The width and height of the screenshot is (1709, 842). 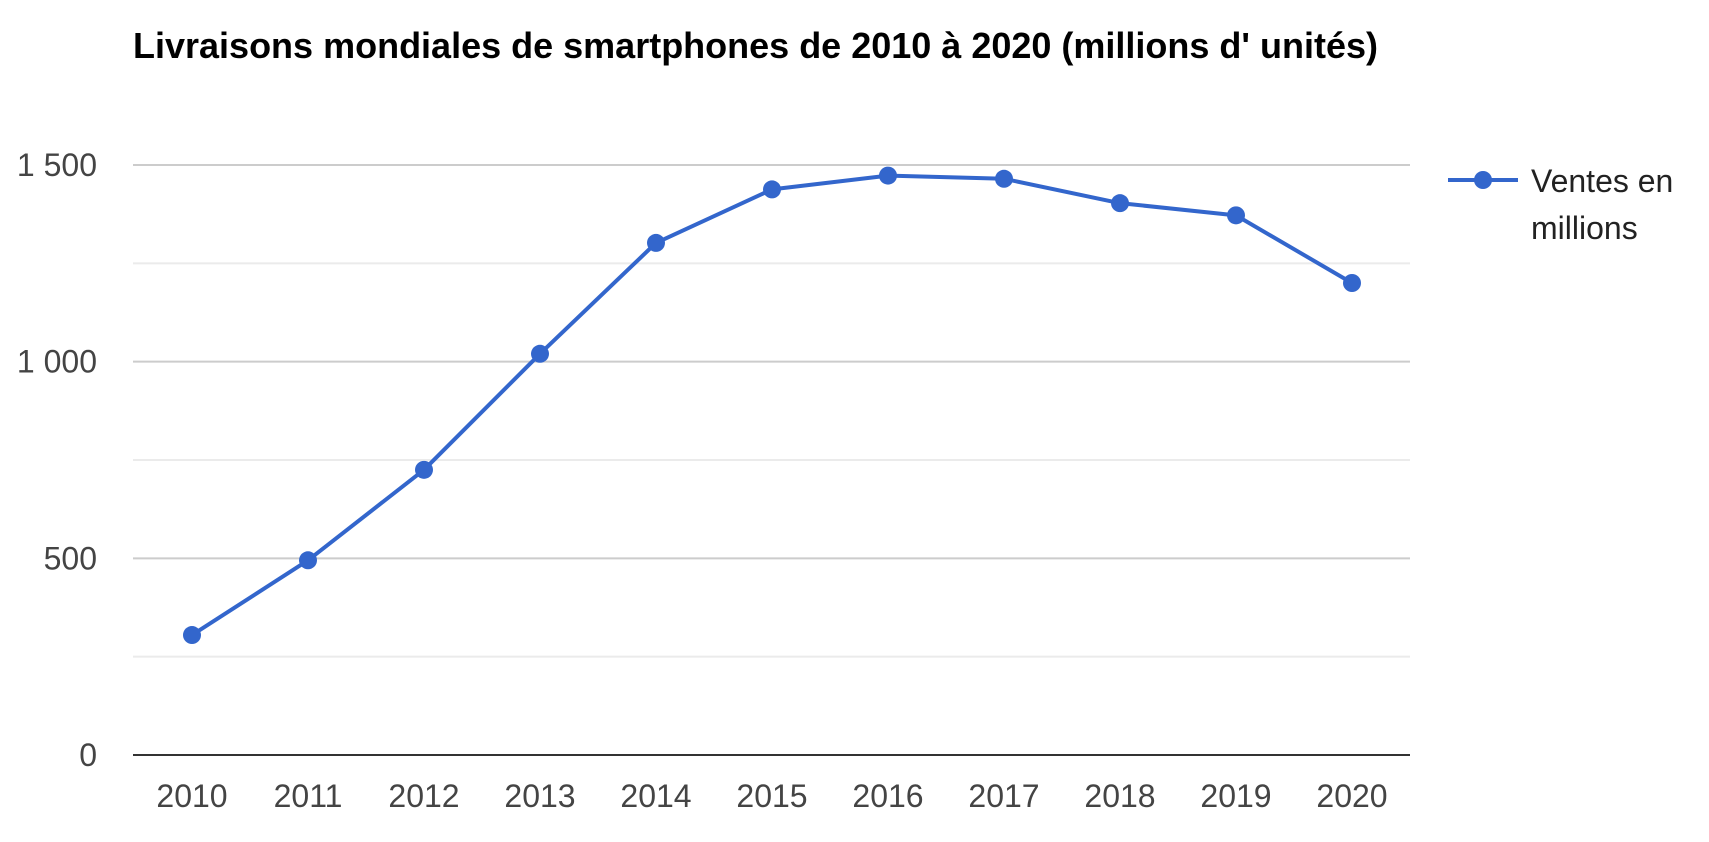 I want to click on y-tick-label: 500, so click(x=70, y=558).